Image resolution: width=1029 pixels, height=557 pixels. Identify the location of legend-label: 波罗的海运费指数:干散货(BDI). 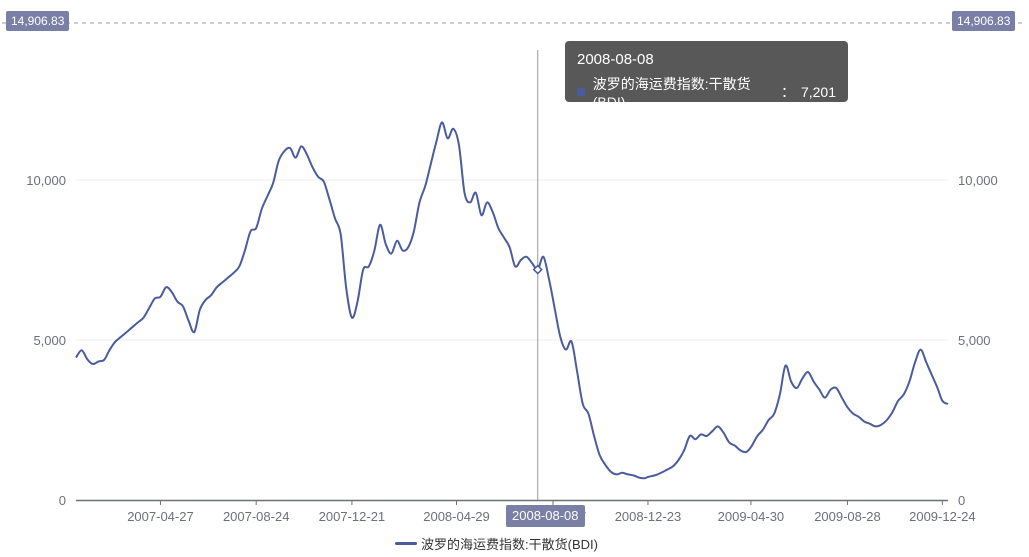
(509, 544).